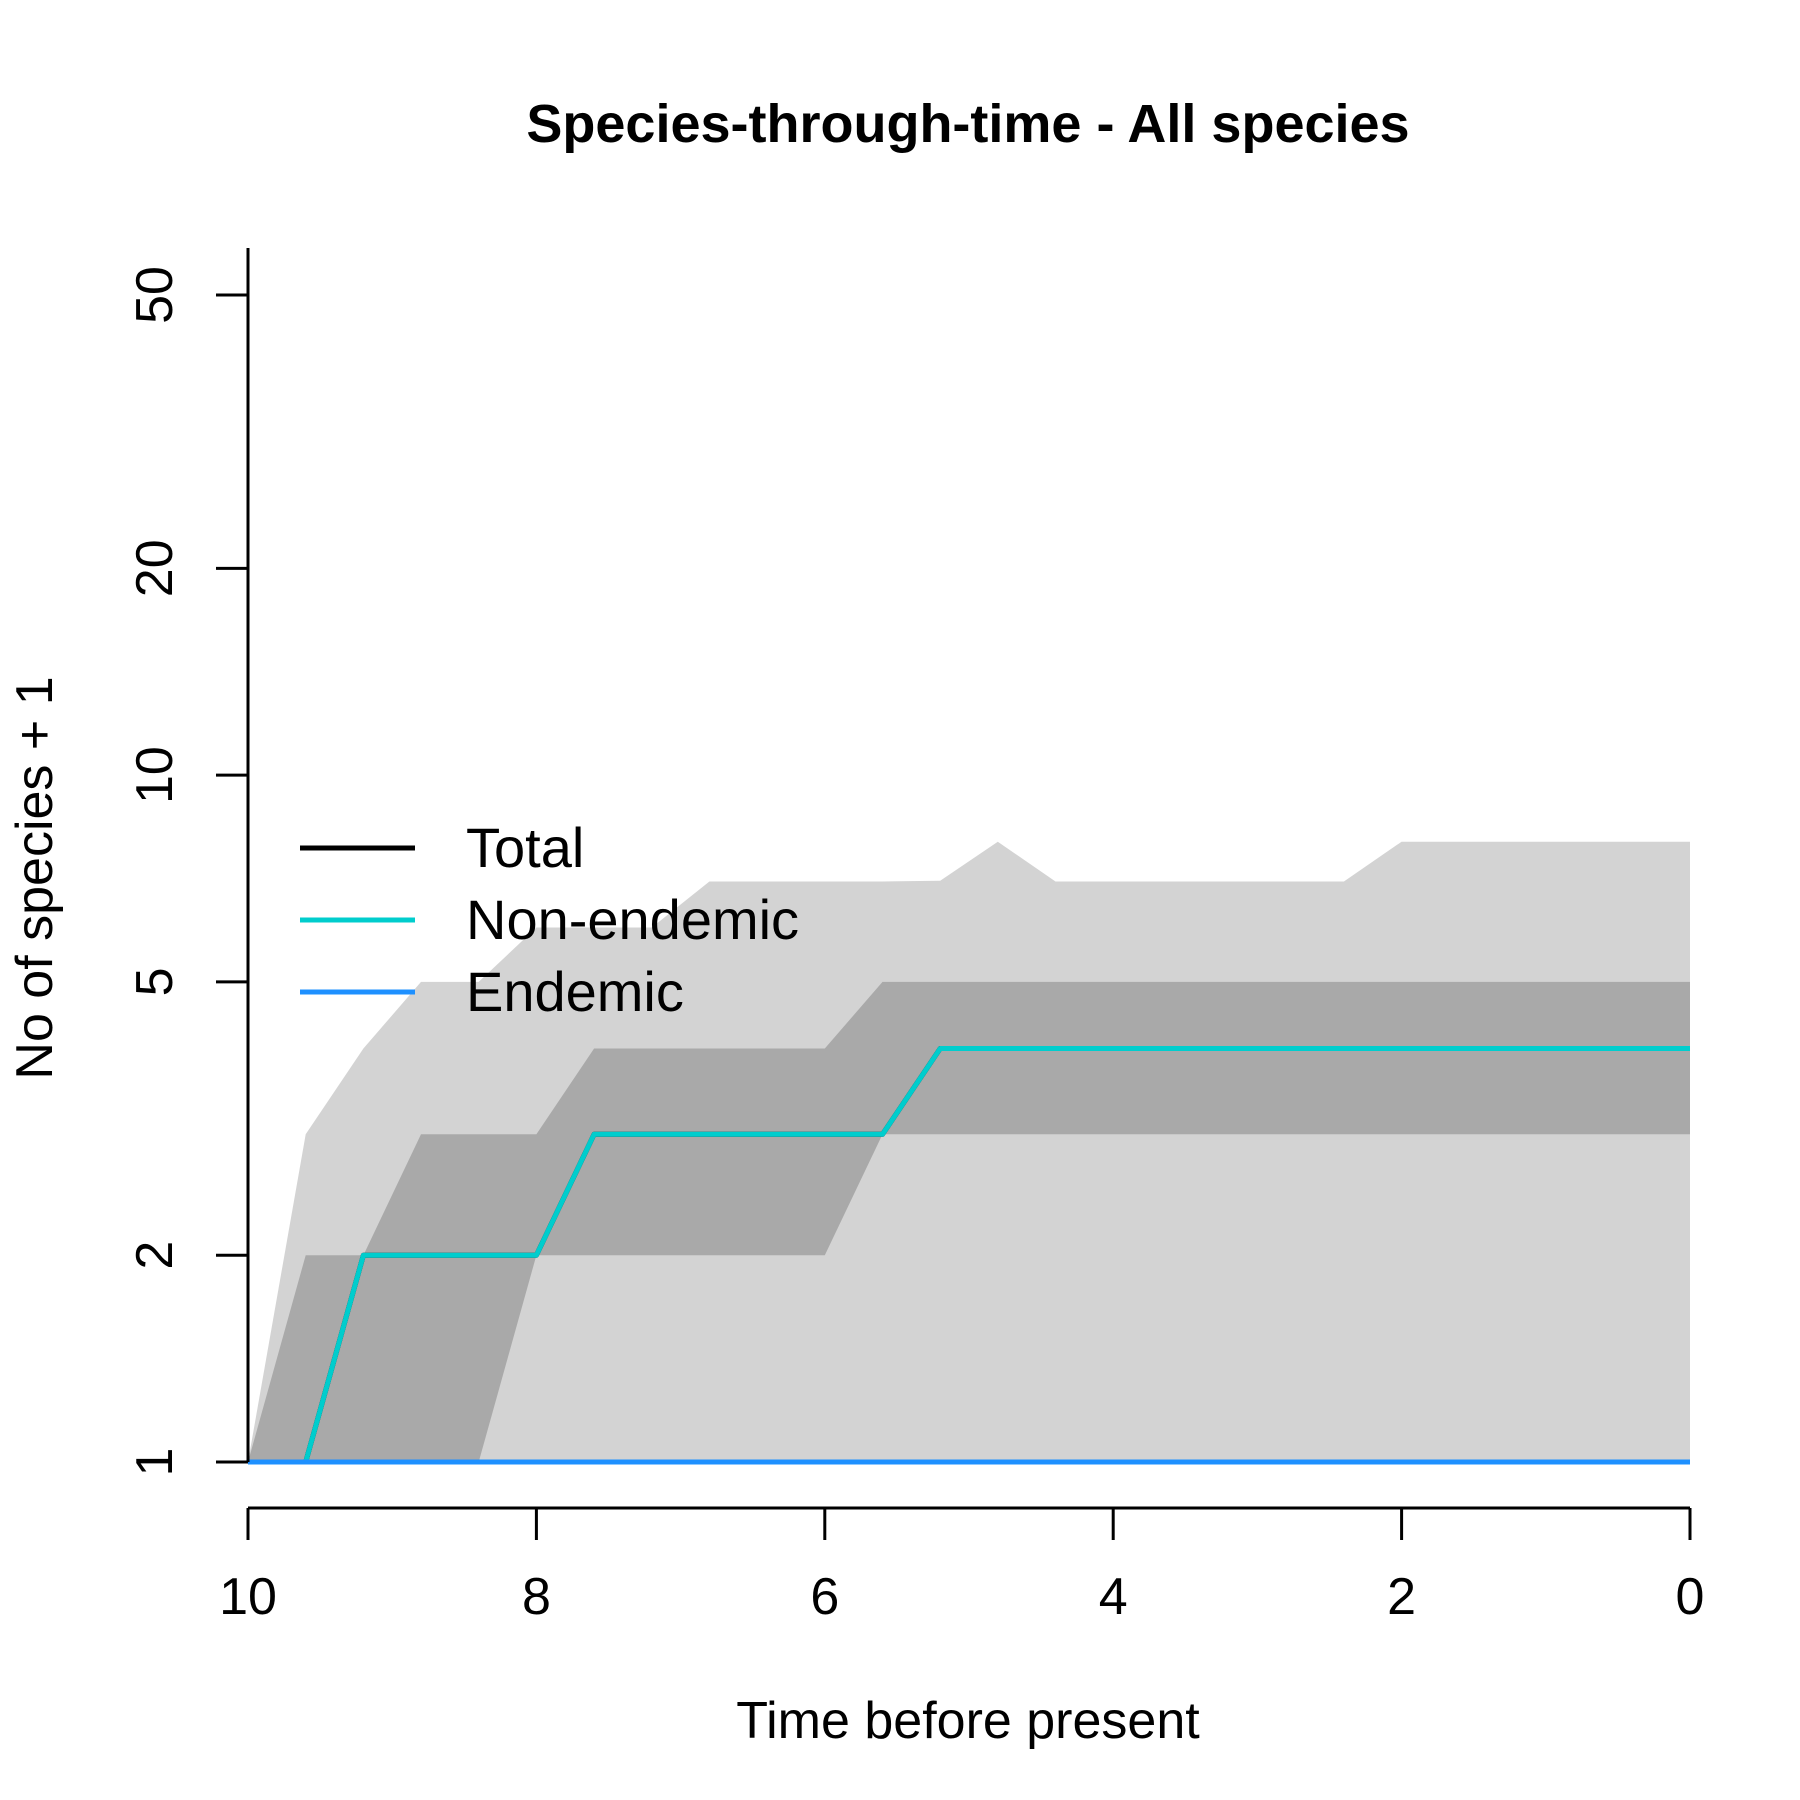 Image resolution: width=1800 pixels, height=1800 pixels. What do you see at coordinates (968, 1721) in the screenshot?
I see `x-axis-label: Time before present` at bounding box center [968, 1721].